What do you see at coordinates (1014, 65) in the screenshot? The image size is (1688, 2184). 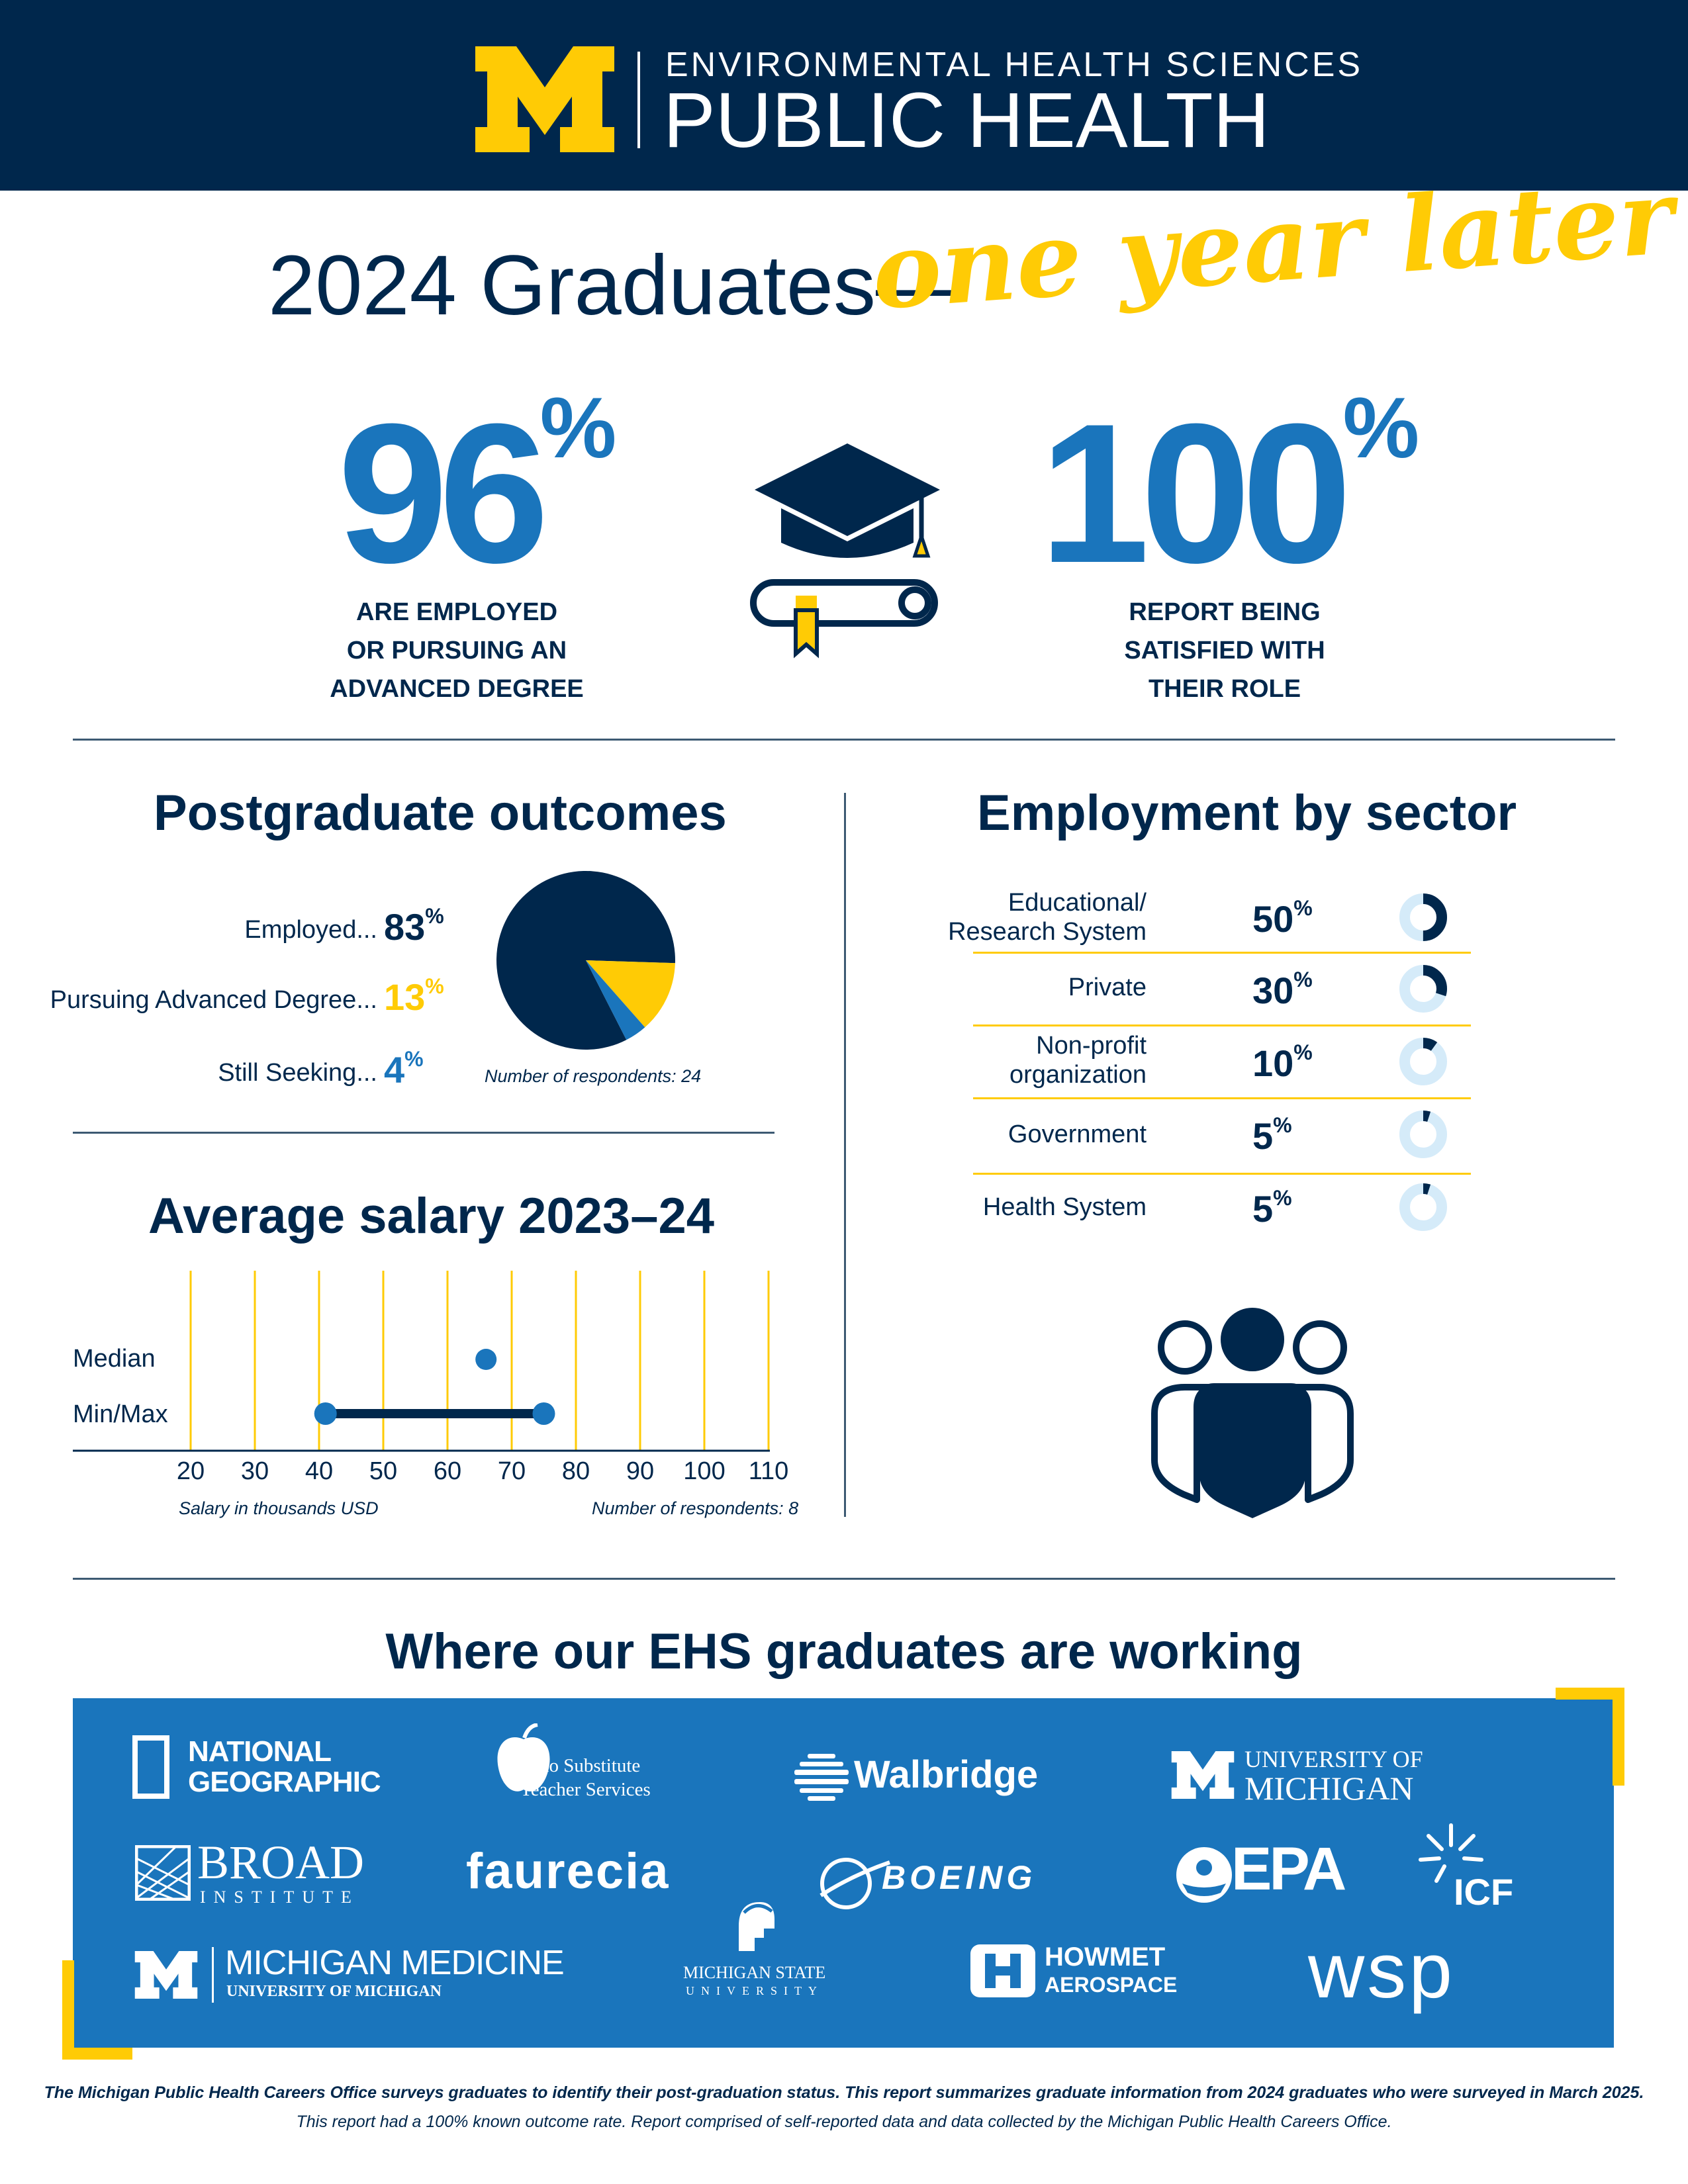 I see `header-subtitle: ENVIRONMENTAL HEALTH SCIENCES` at bounding box center [1014, 65].